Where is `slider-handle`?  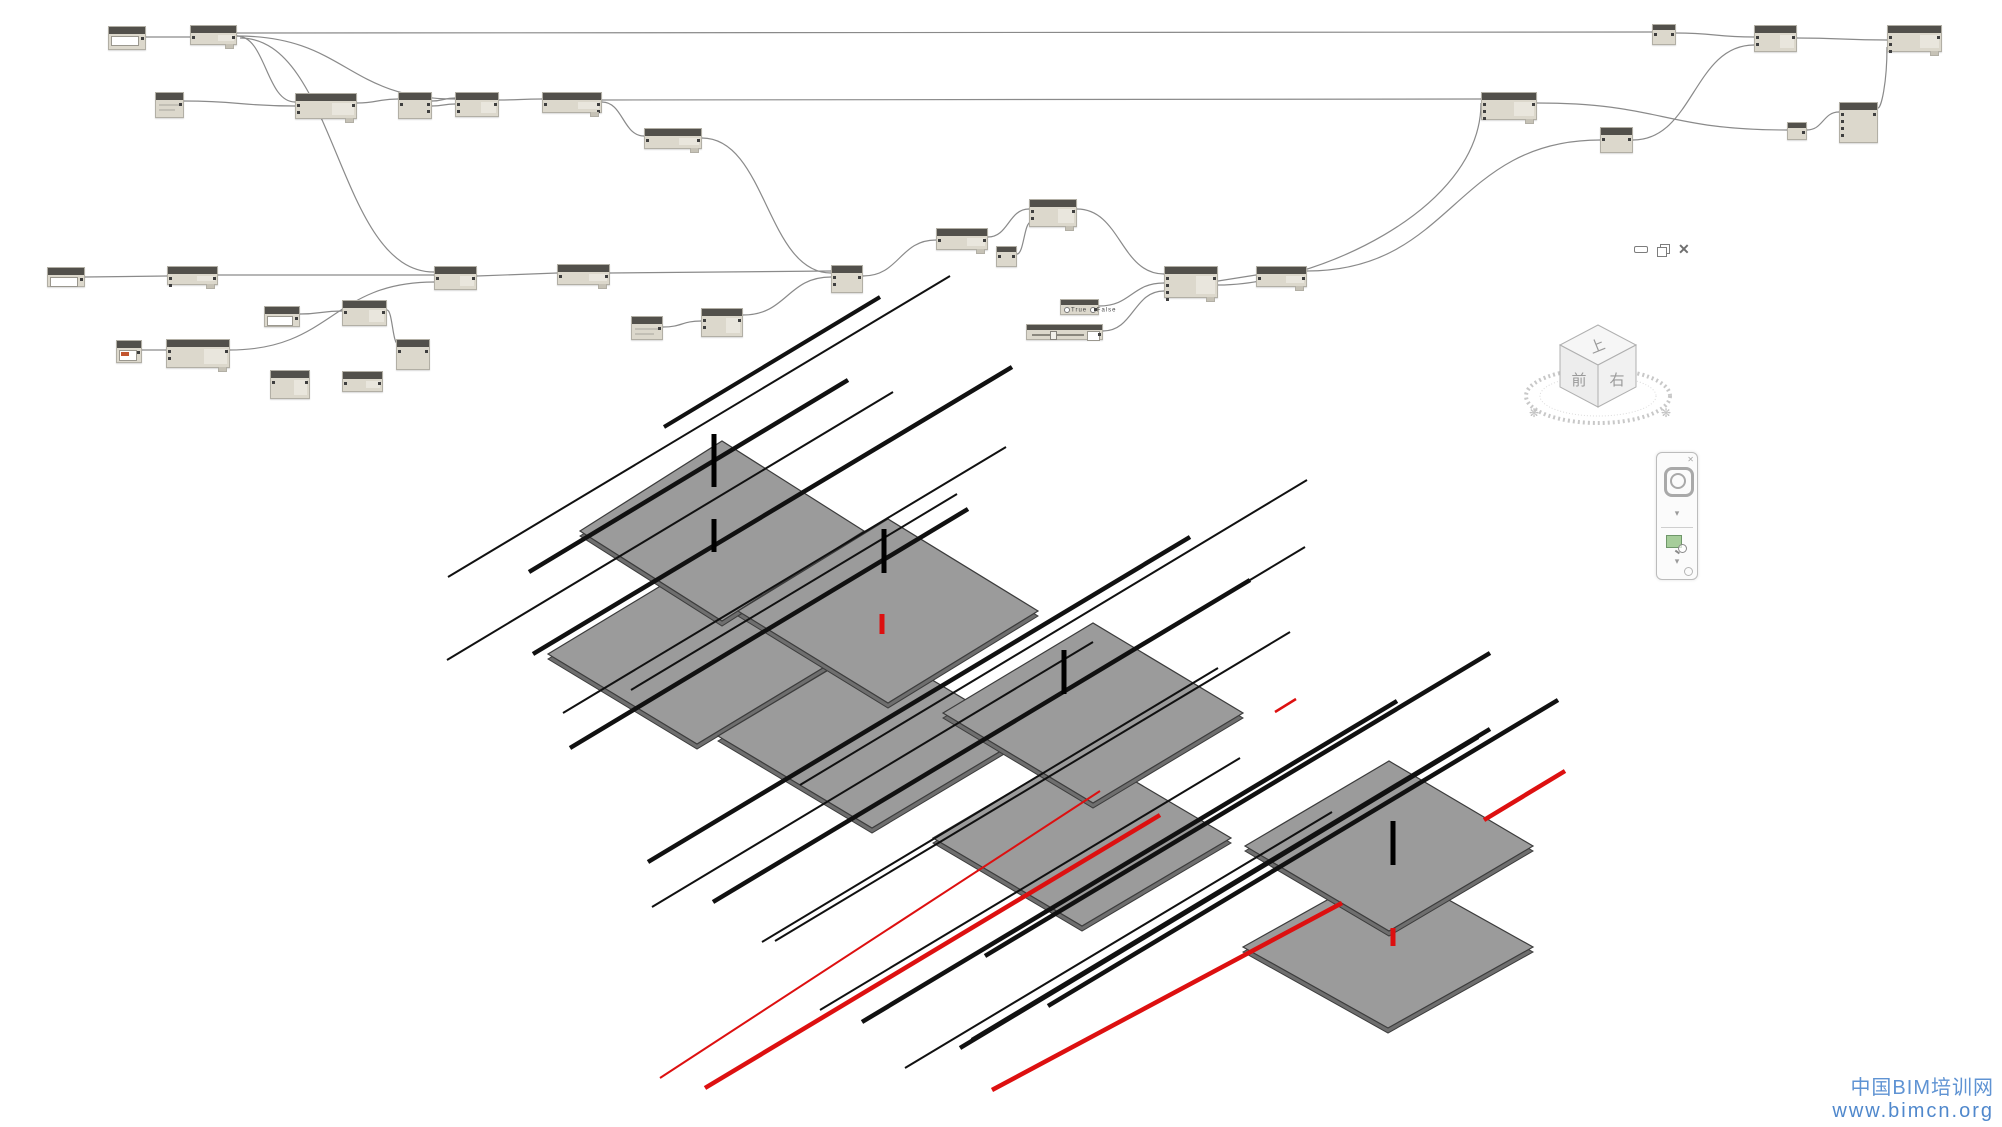
slider-handle is located at coordinates (1053, 335).